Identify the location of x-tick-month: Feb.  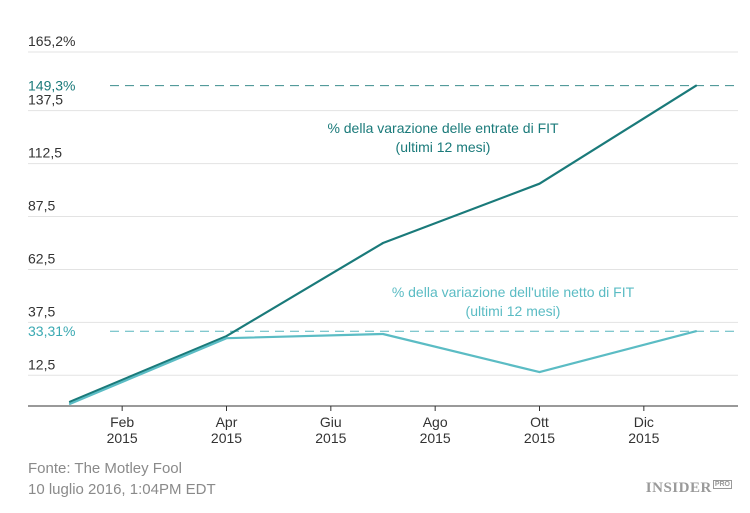
(122, 422).